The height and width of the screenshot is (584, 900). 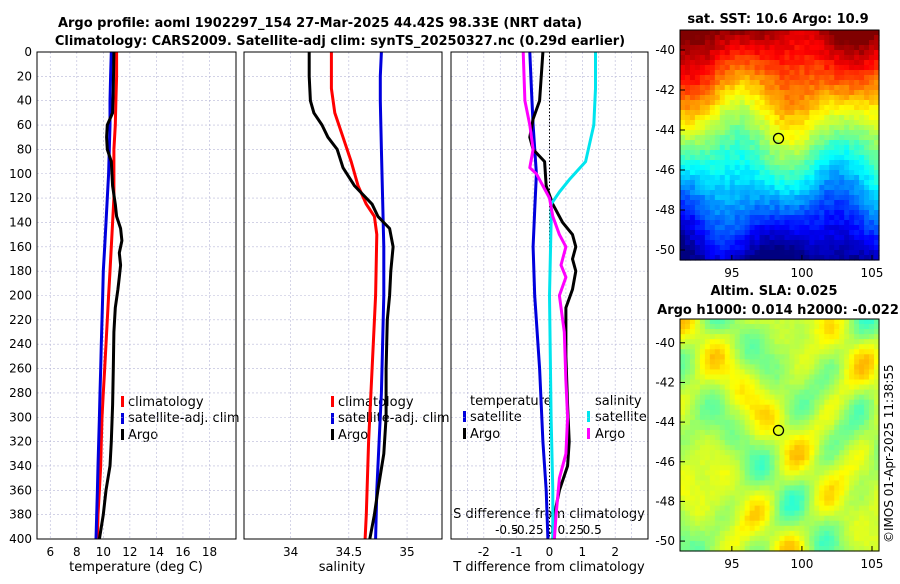 What do you see at coordinates (20, 369) in the screenshot?
I see `depth-tick-label: 260` at bounding box center [20, 369].